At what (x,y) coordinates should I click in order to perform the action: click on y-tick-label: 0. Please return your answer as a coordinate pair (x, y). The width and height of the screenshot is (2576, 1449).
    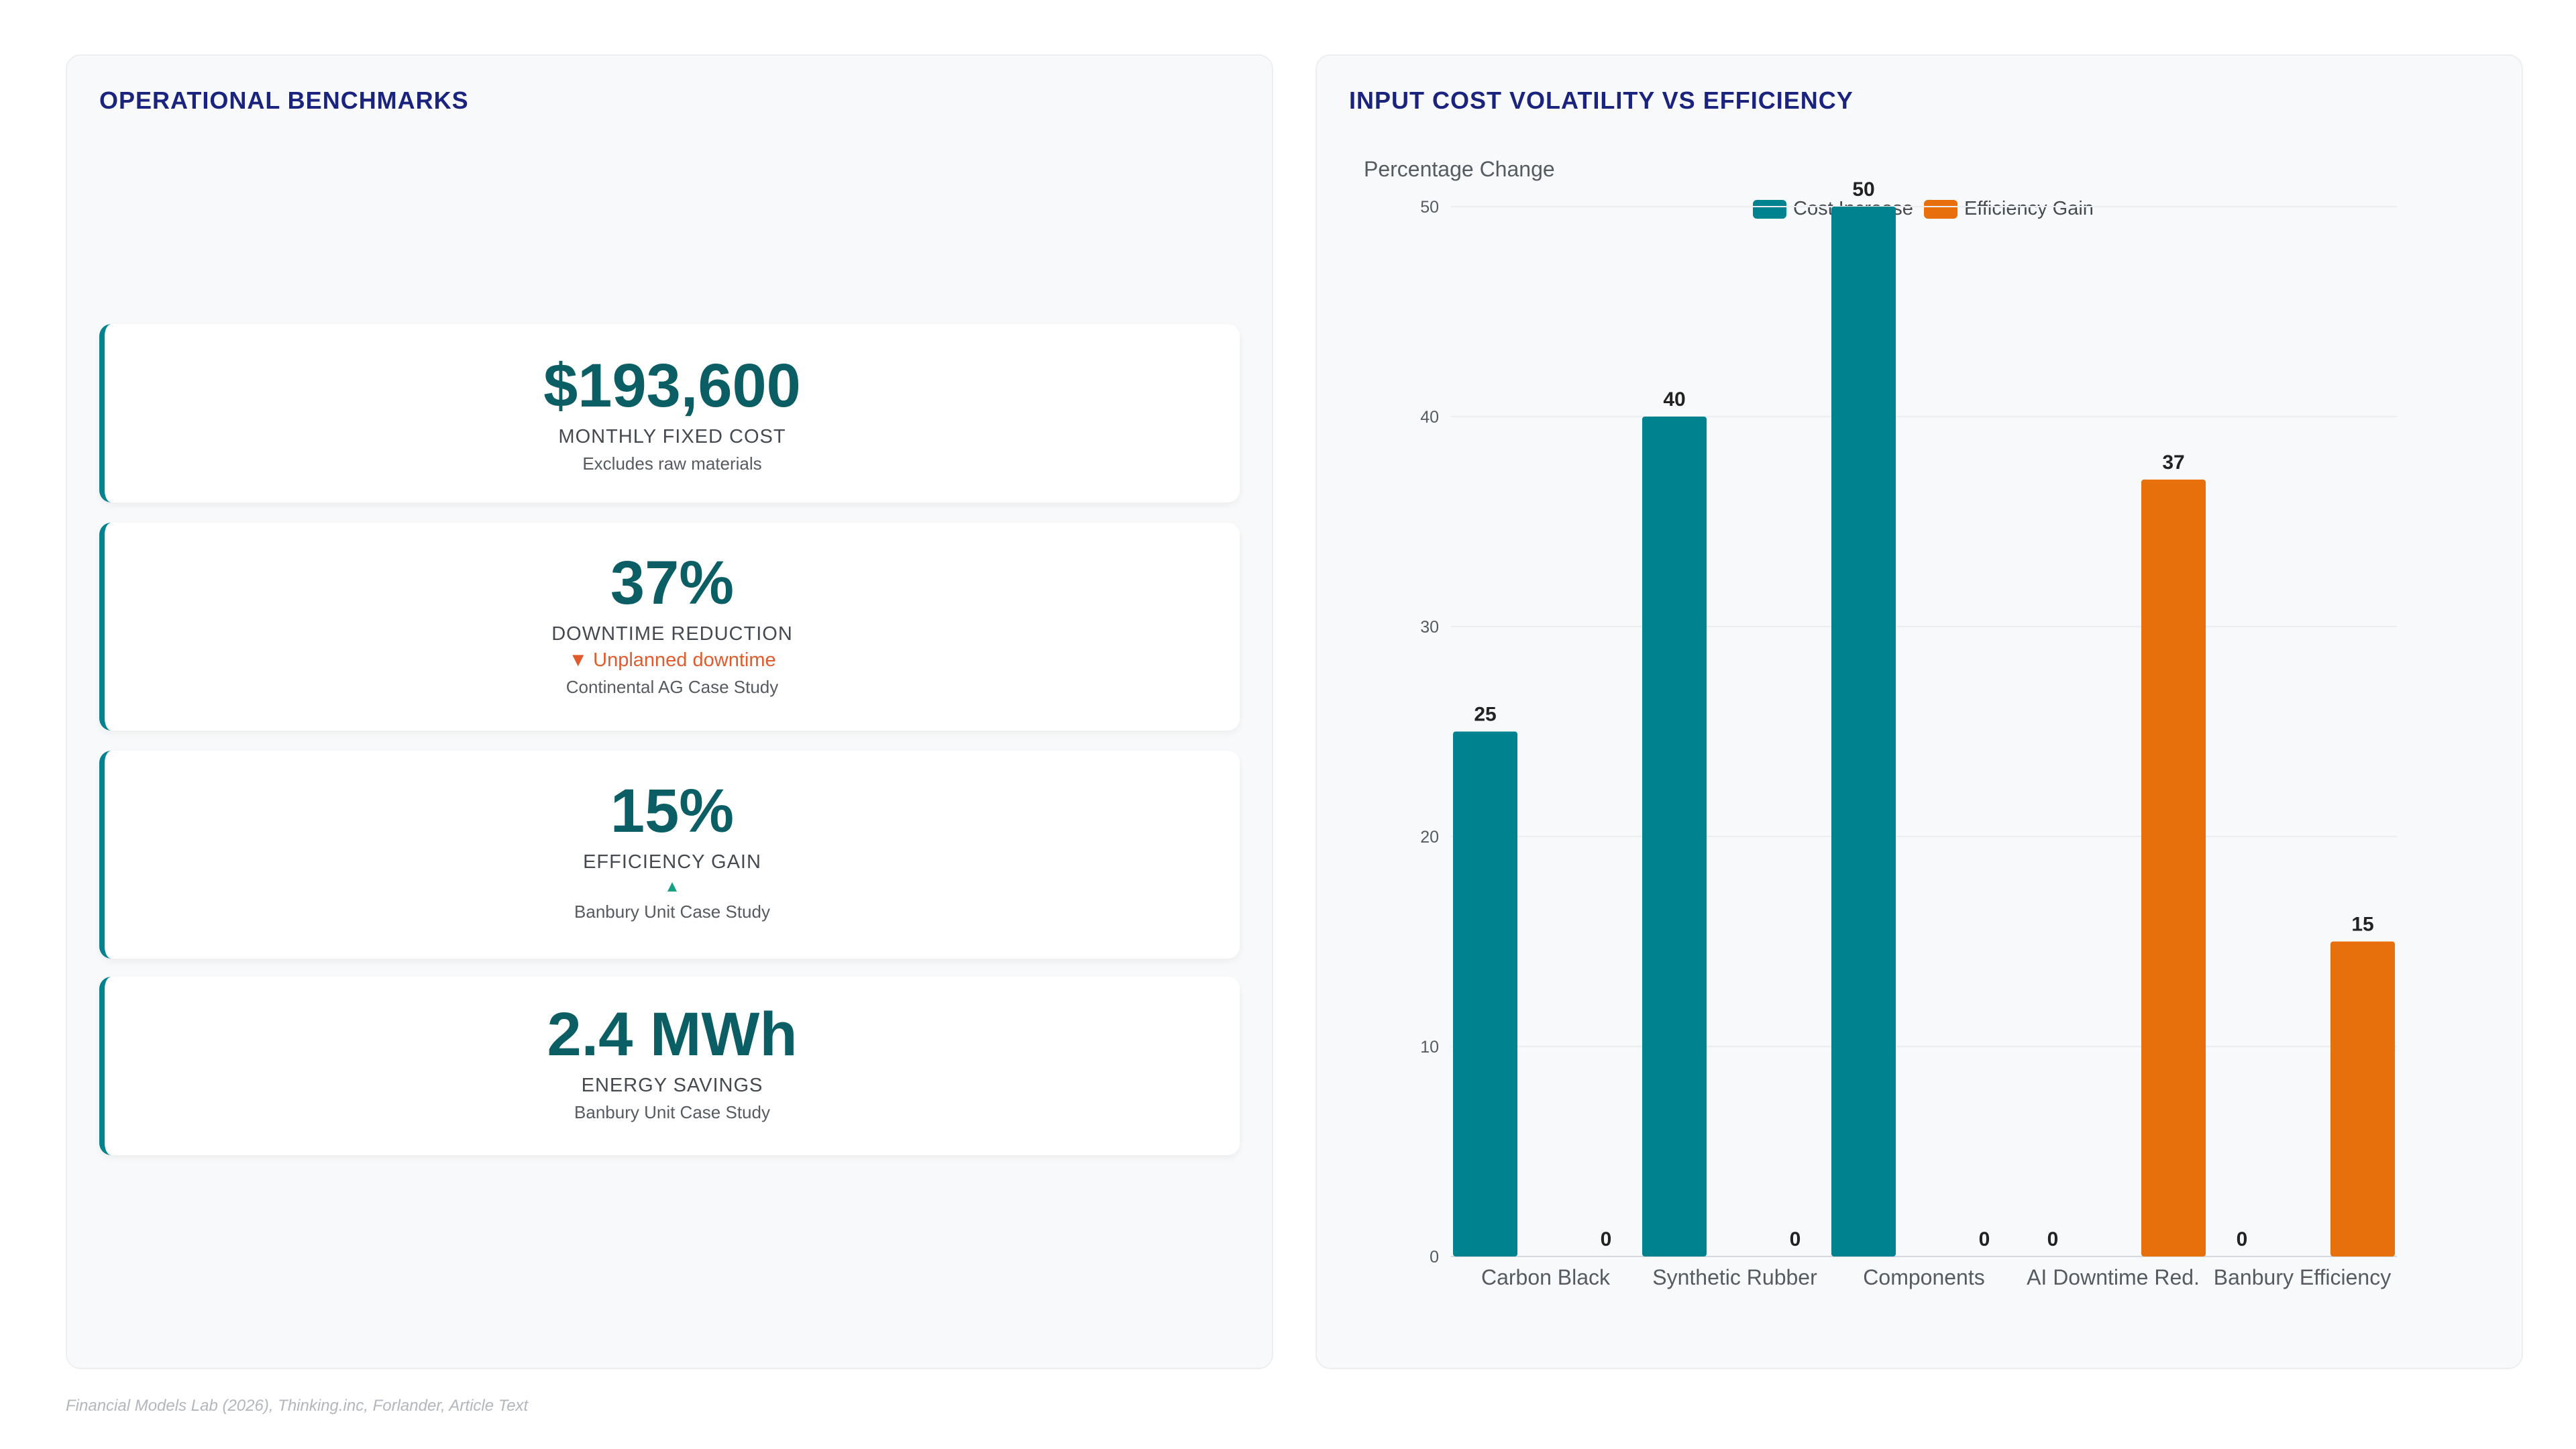
    Looking at the image, I should click on (1434, 1257).